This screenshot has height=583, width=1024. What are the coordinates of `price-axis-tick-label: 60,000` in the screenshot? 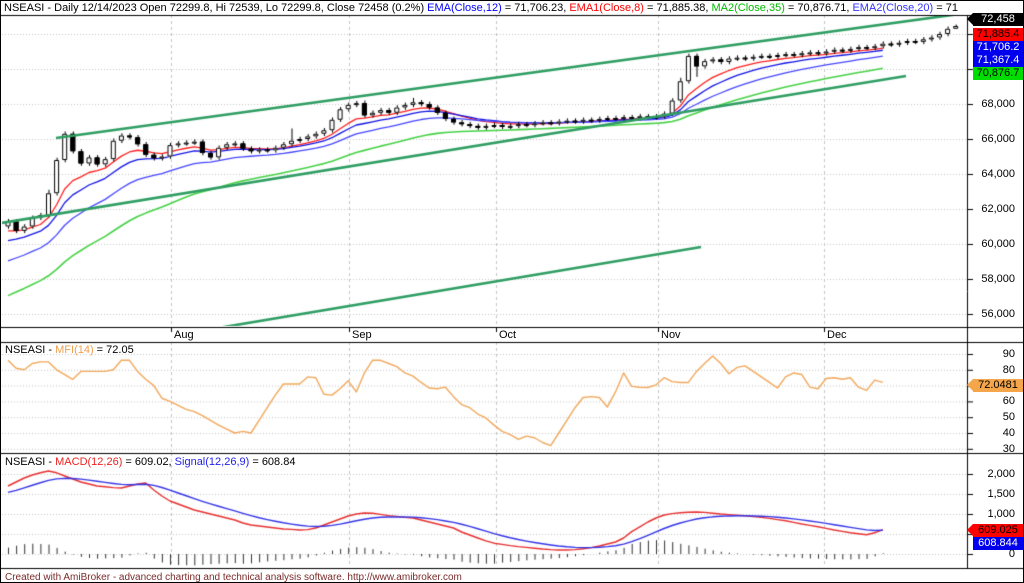 It's located at (998, 244).